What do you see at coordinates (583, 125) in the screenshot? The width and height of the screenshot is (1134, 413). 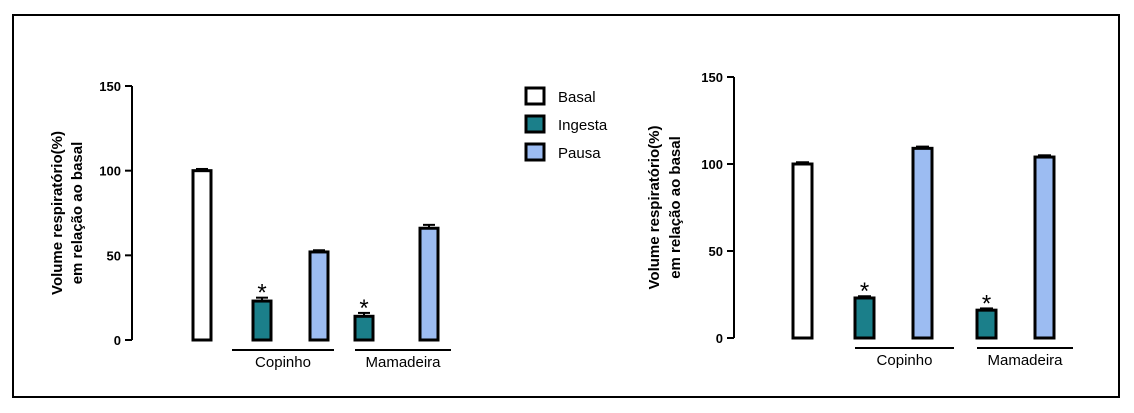 I see `legend-label-ingesta: Ingesta` at bounding box center [583, 125].